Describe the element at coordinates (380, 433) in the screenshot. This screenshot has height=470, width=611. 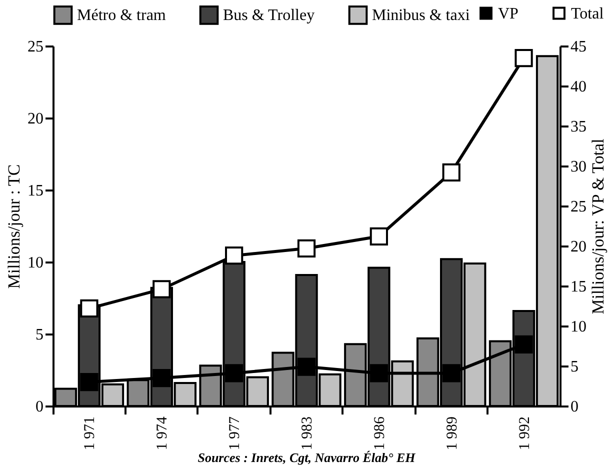
I see `x-tick-label: 1 986` at that location.